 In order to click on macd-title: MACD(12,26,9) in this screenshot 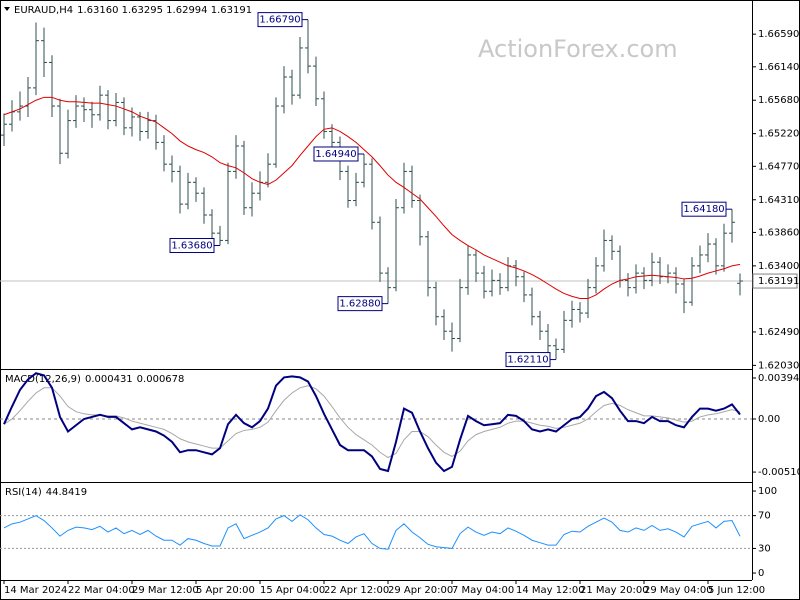, I will do `click(43, 379)`.